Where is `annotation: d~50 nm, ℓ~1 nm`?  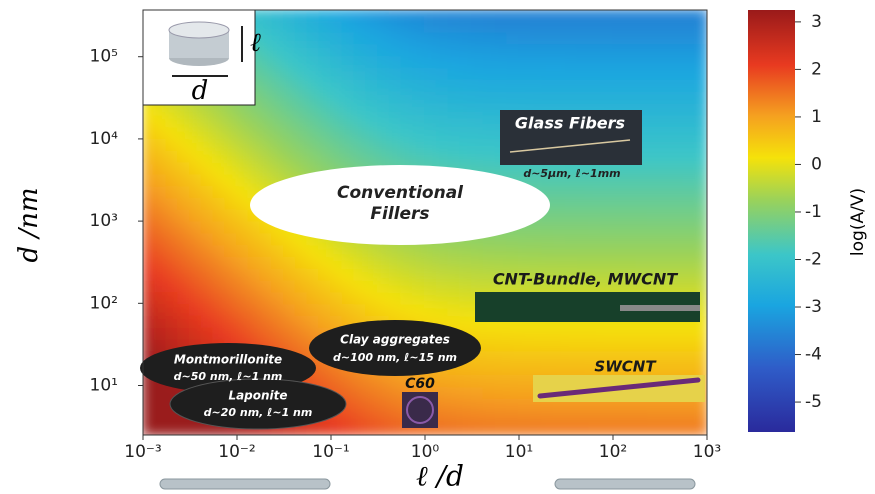 annotation: d~50 nm, ℓ~1 nm is located at coordinates (228, 376).